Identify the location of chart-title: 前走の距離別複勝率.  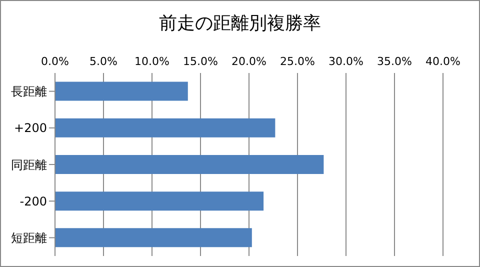
(240, 23).